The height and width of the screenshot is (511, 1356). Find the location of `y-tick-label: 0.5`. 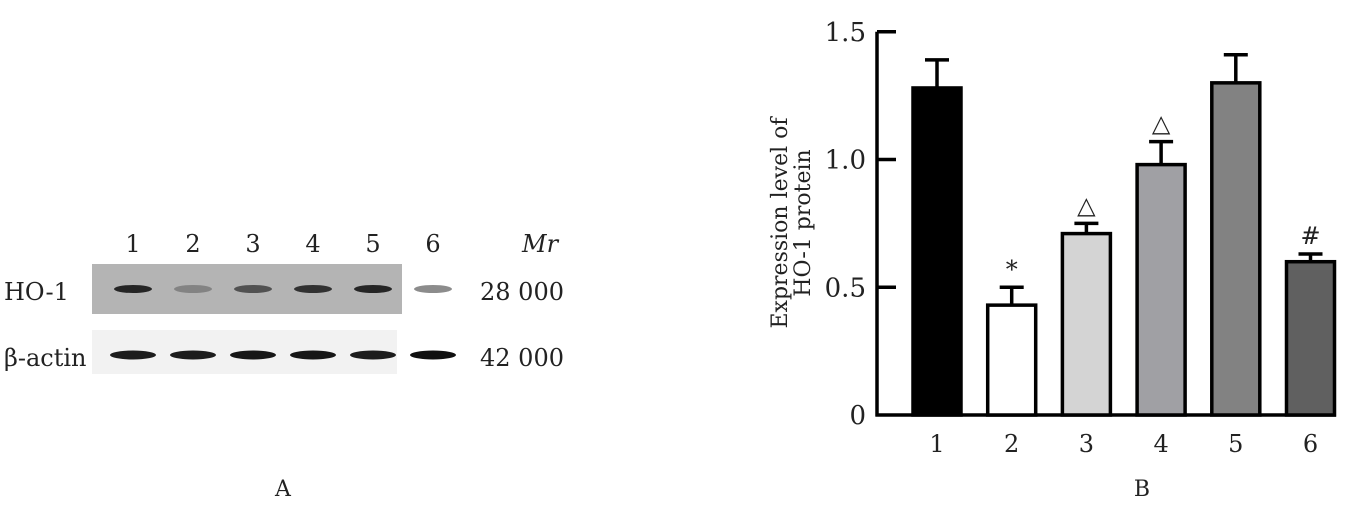

y-tick-label: 0.5 is located at coordinates (845, 288).